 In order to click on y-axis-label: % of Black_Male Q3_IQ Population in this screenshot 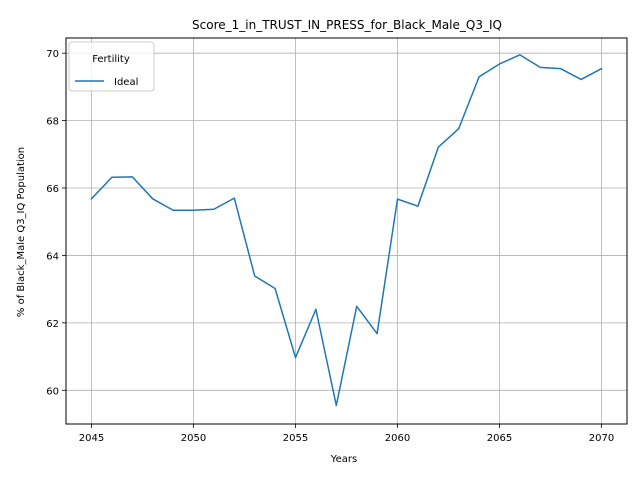, I will do `click(21, 232)`.